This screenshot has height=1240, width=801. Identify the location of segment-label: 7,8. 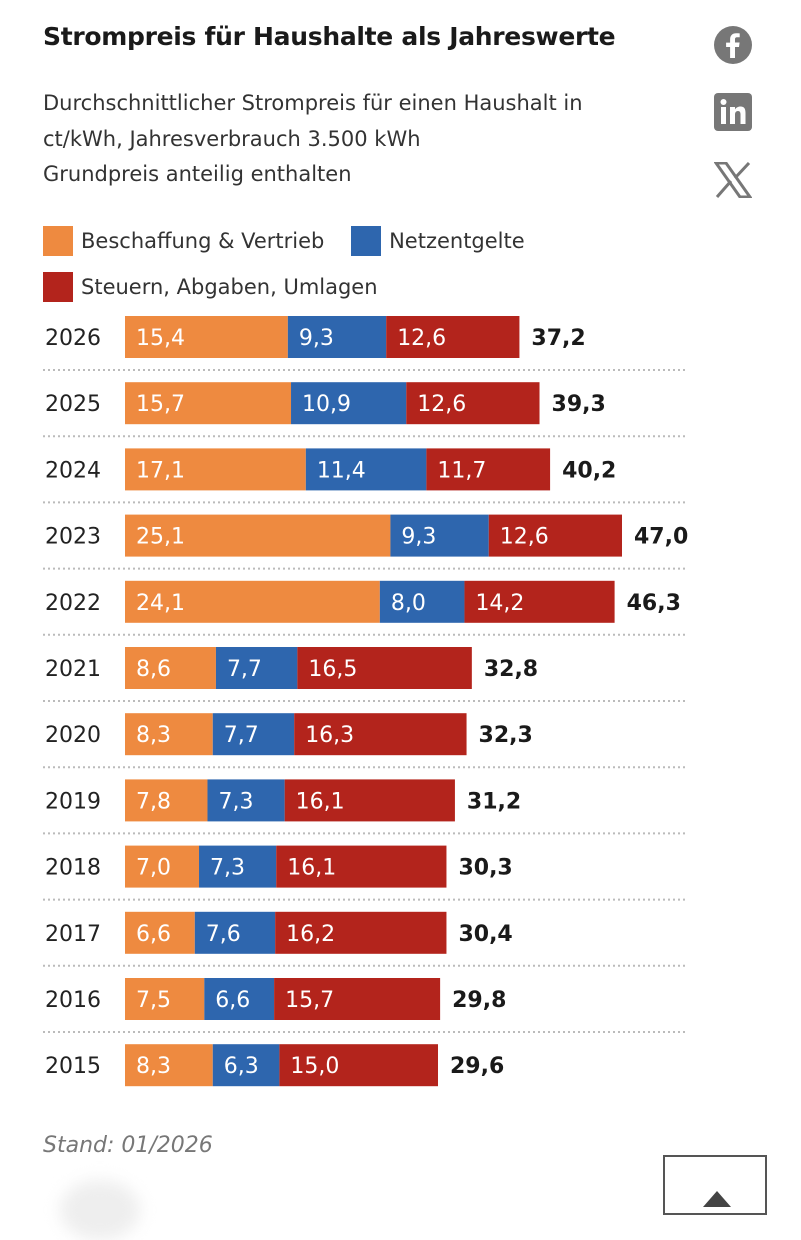
(153, 801).